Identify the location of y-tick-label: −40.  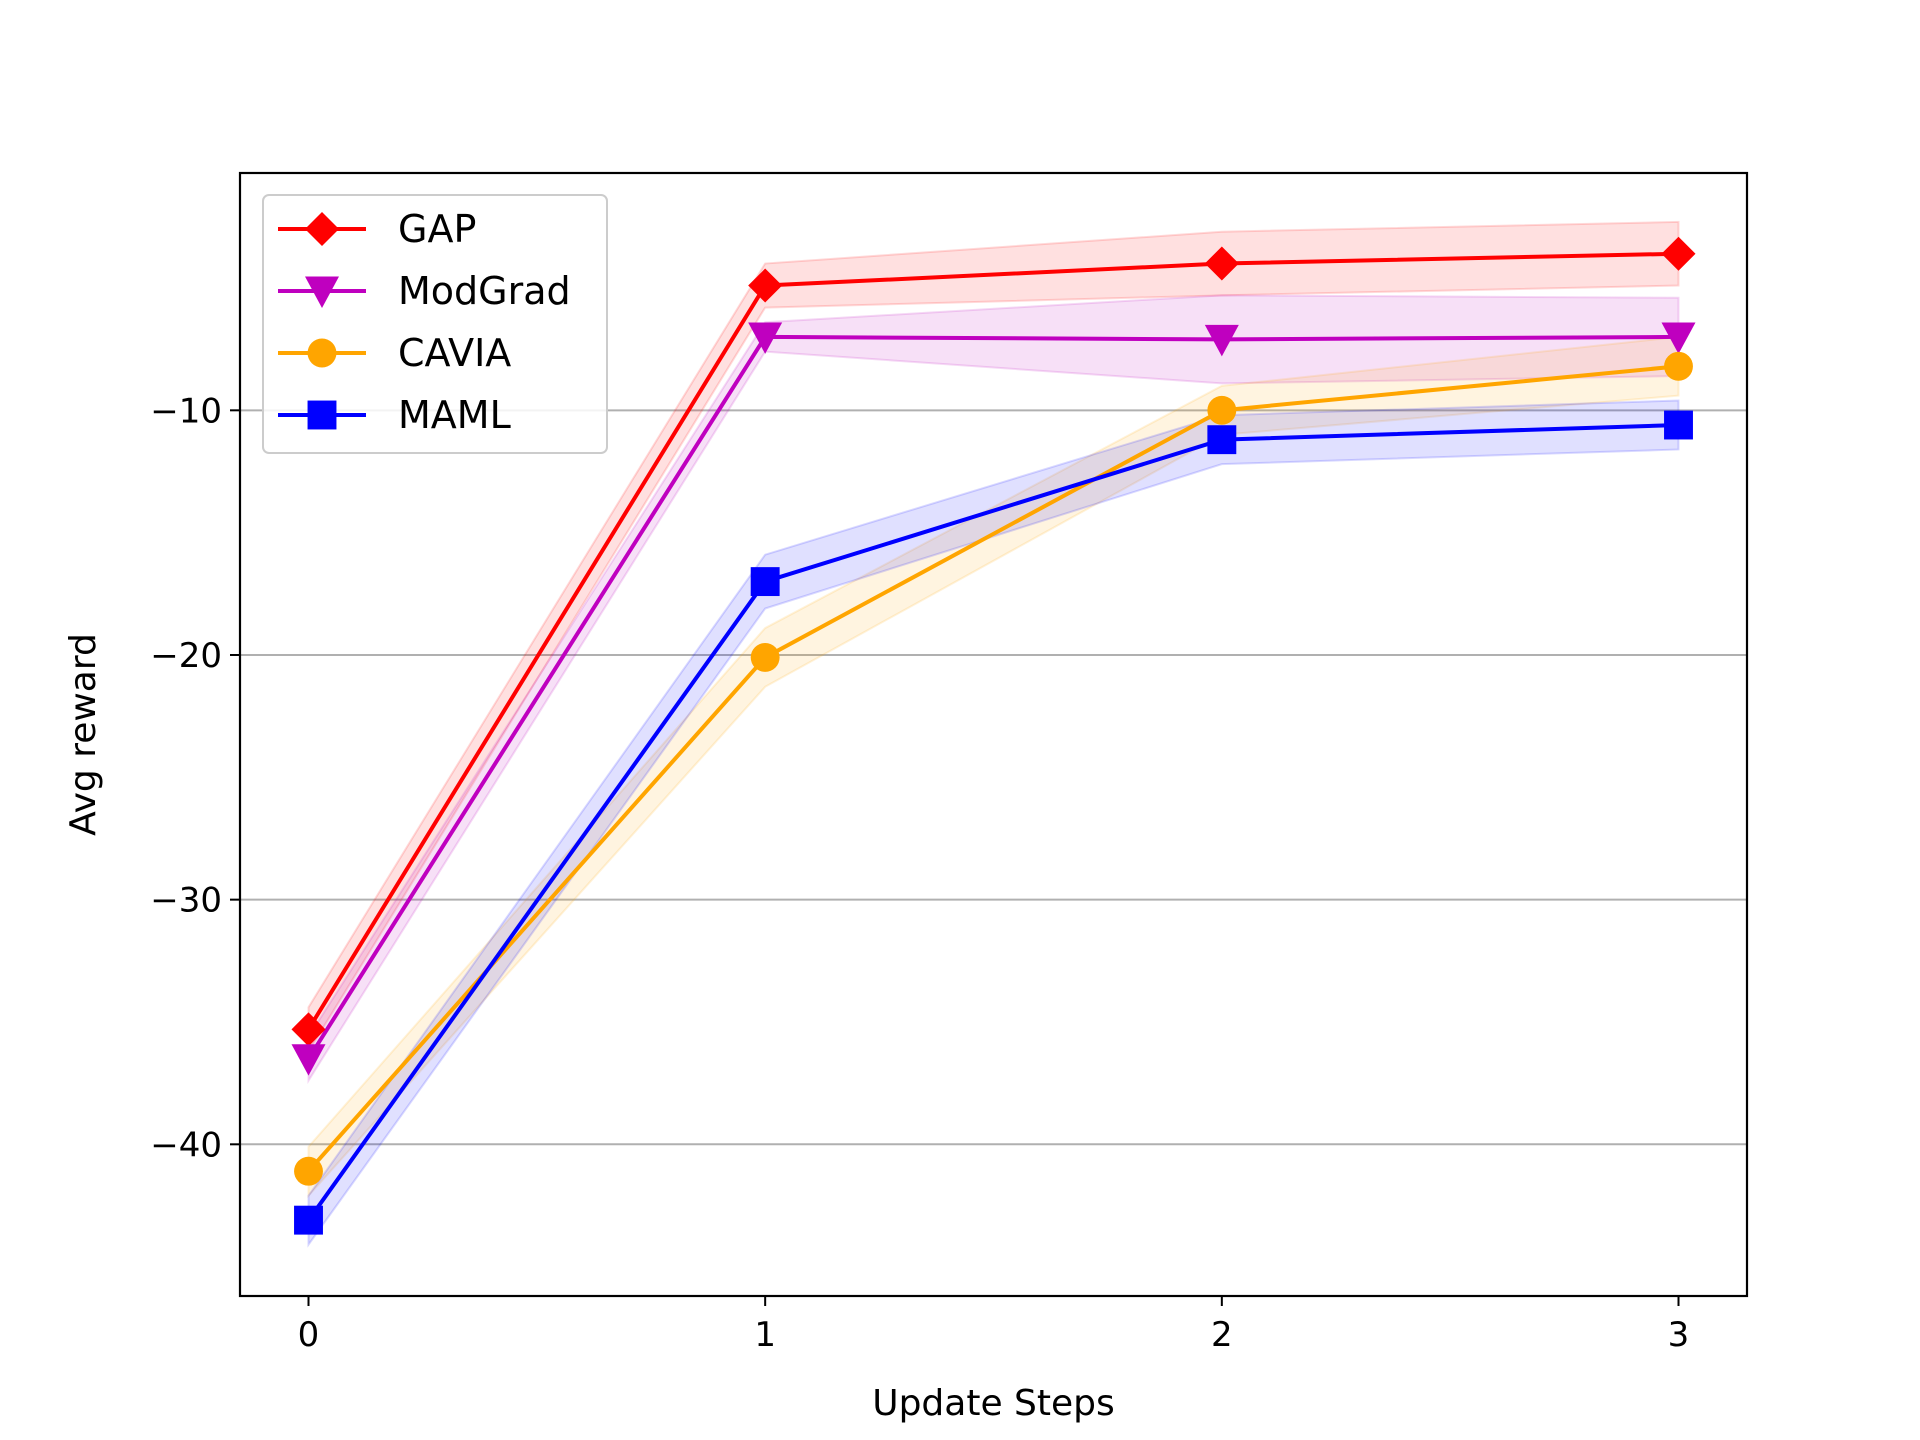
(186, 1145).